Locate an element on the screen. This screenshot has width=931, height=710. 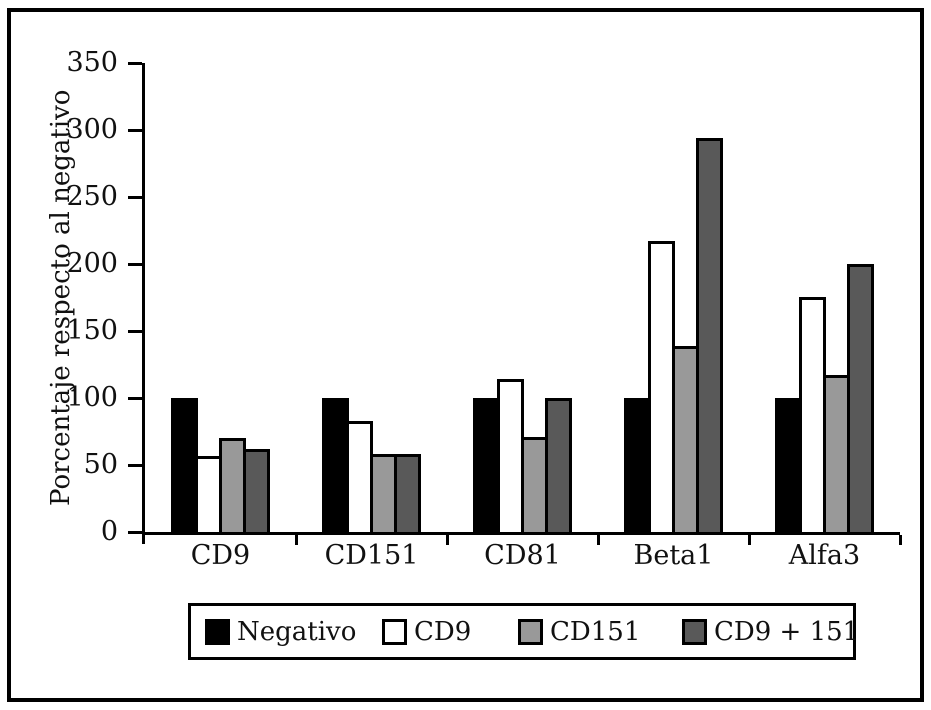
legend-item-cd9-151: CD9 + 151 is located at coordinates (770, 632).